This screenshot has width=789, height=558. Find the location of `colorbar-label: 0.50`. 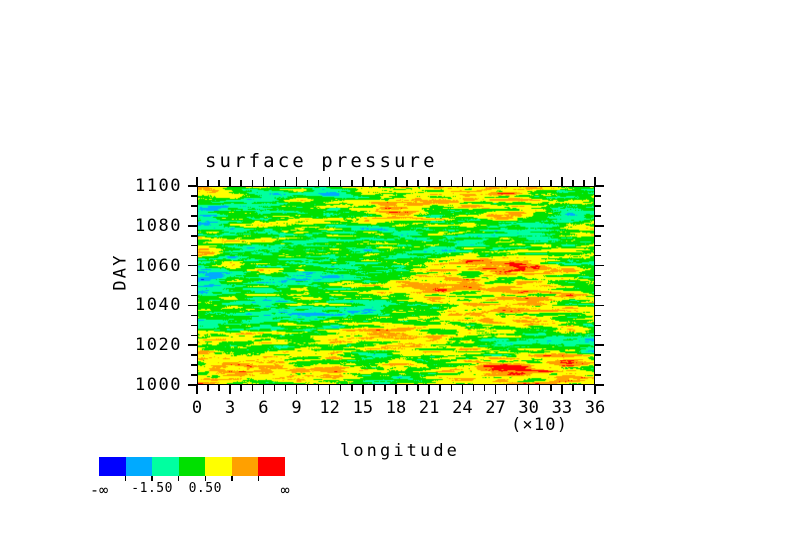

colorbar-label: 0.50 is located at coordinates (205, 488).